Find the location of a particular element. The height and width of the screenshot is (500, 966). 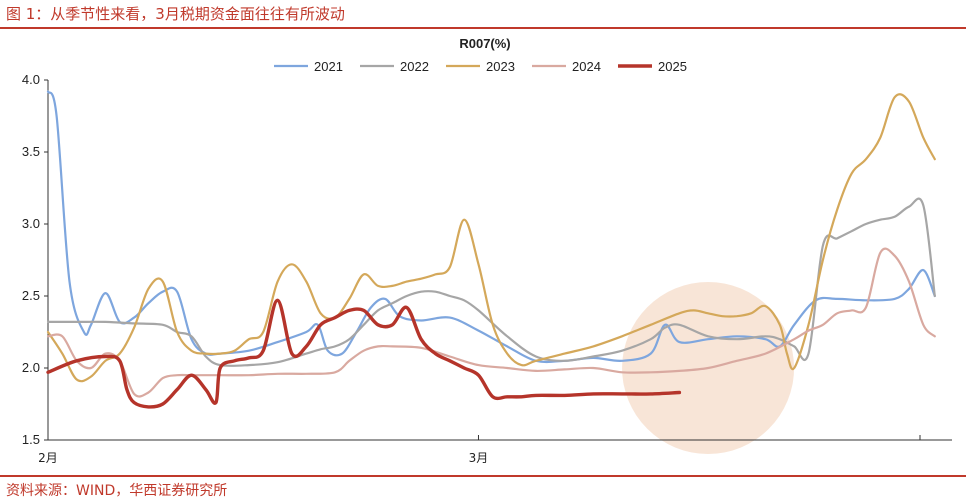

bottom-rule is located at coordinates (483, 476).